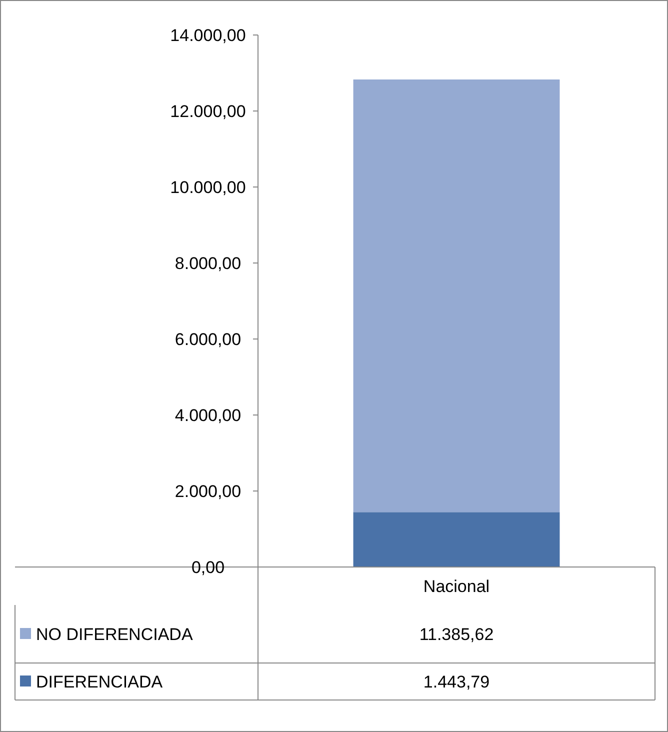  What do you see at coordinates (208, 415) in the screenshot?
I see `y-tick-label: 4.000,00` at bounding box center [208, 415].